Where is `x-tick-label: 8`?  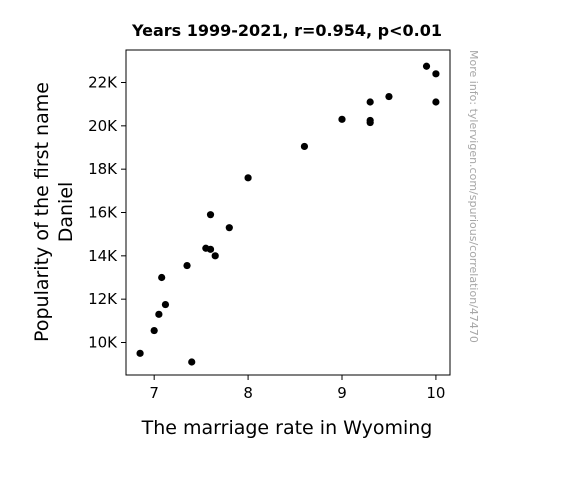 x-tick-label: 8 is located at coordinates (248, 393).